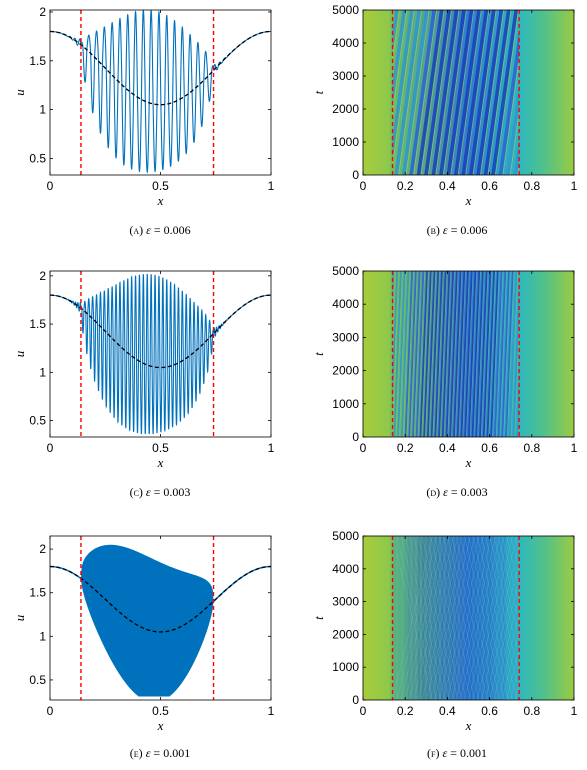  I want to click on panel-b-stripes, so click(456, 92).